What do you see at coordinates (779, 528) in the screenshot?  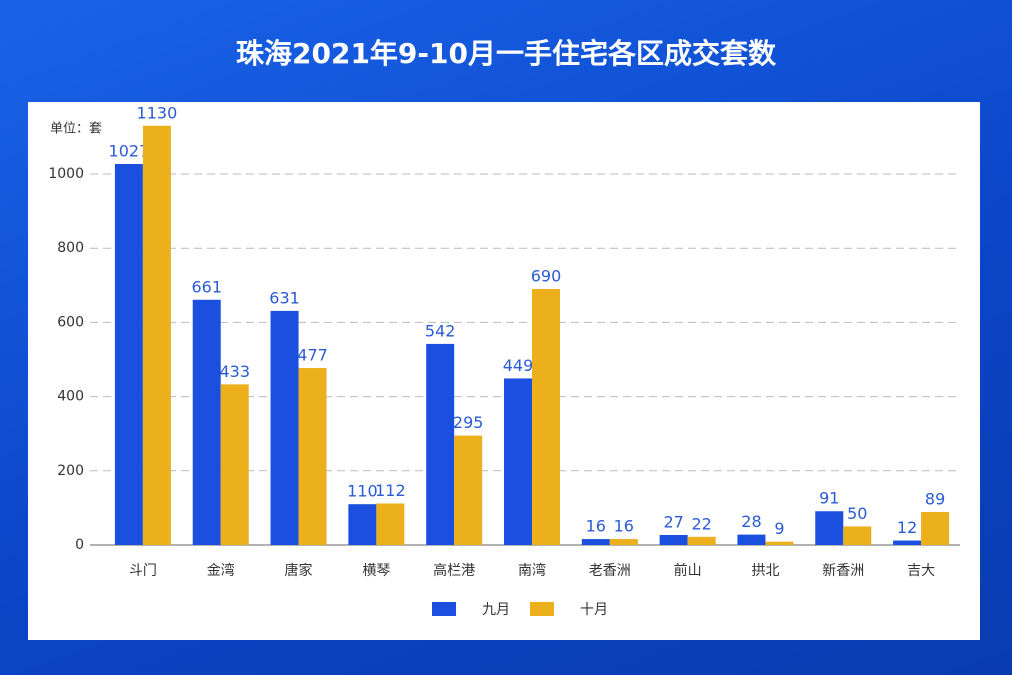 I see `value-label: 9` at bounding box center [779, 528].